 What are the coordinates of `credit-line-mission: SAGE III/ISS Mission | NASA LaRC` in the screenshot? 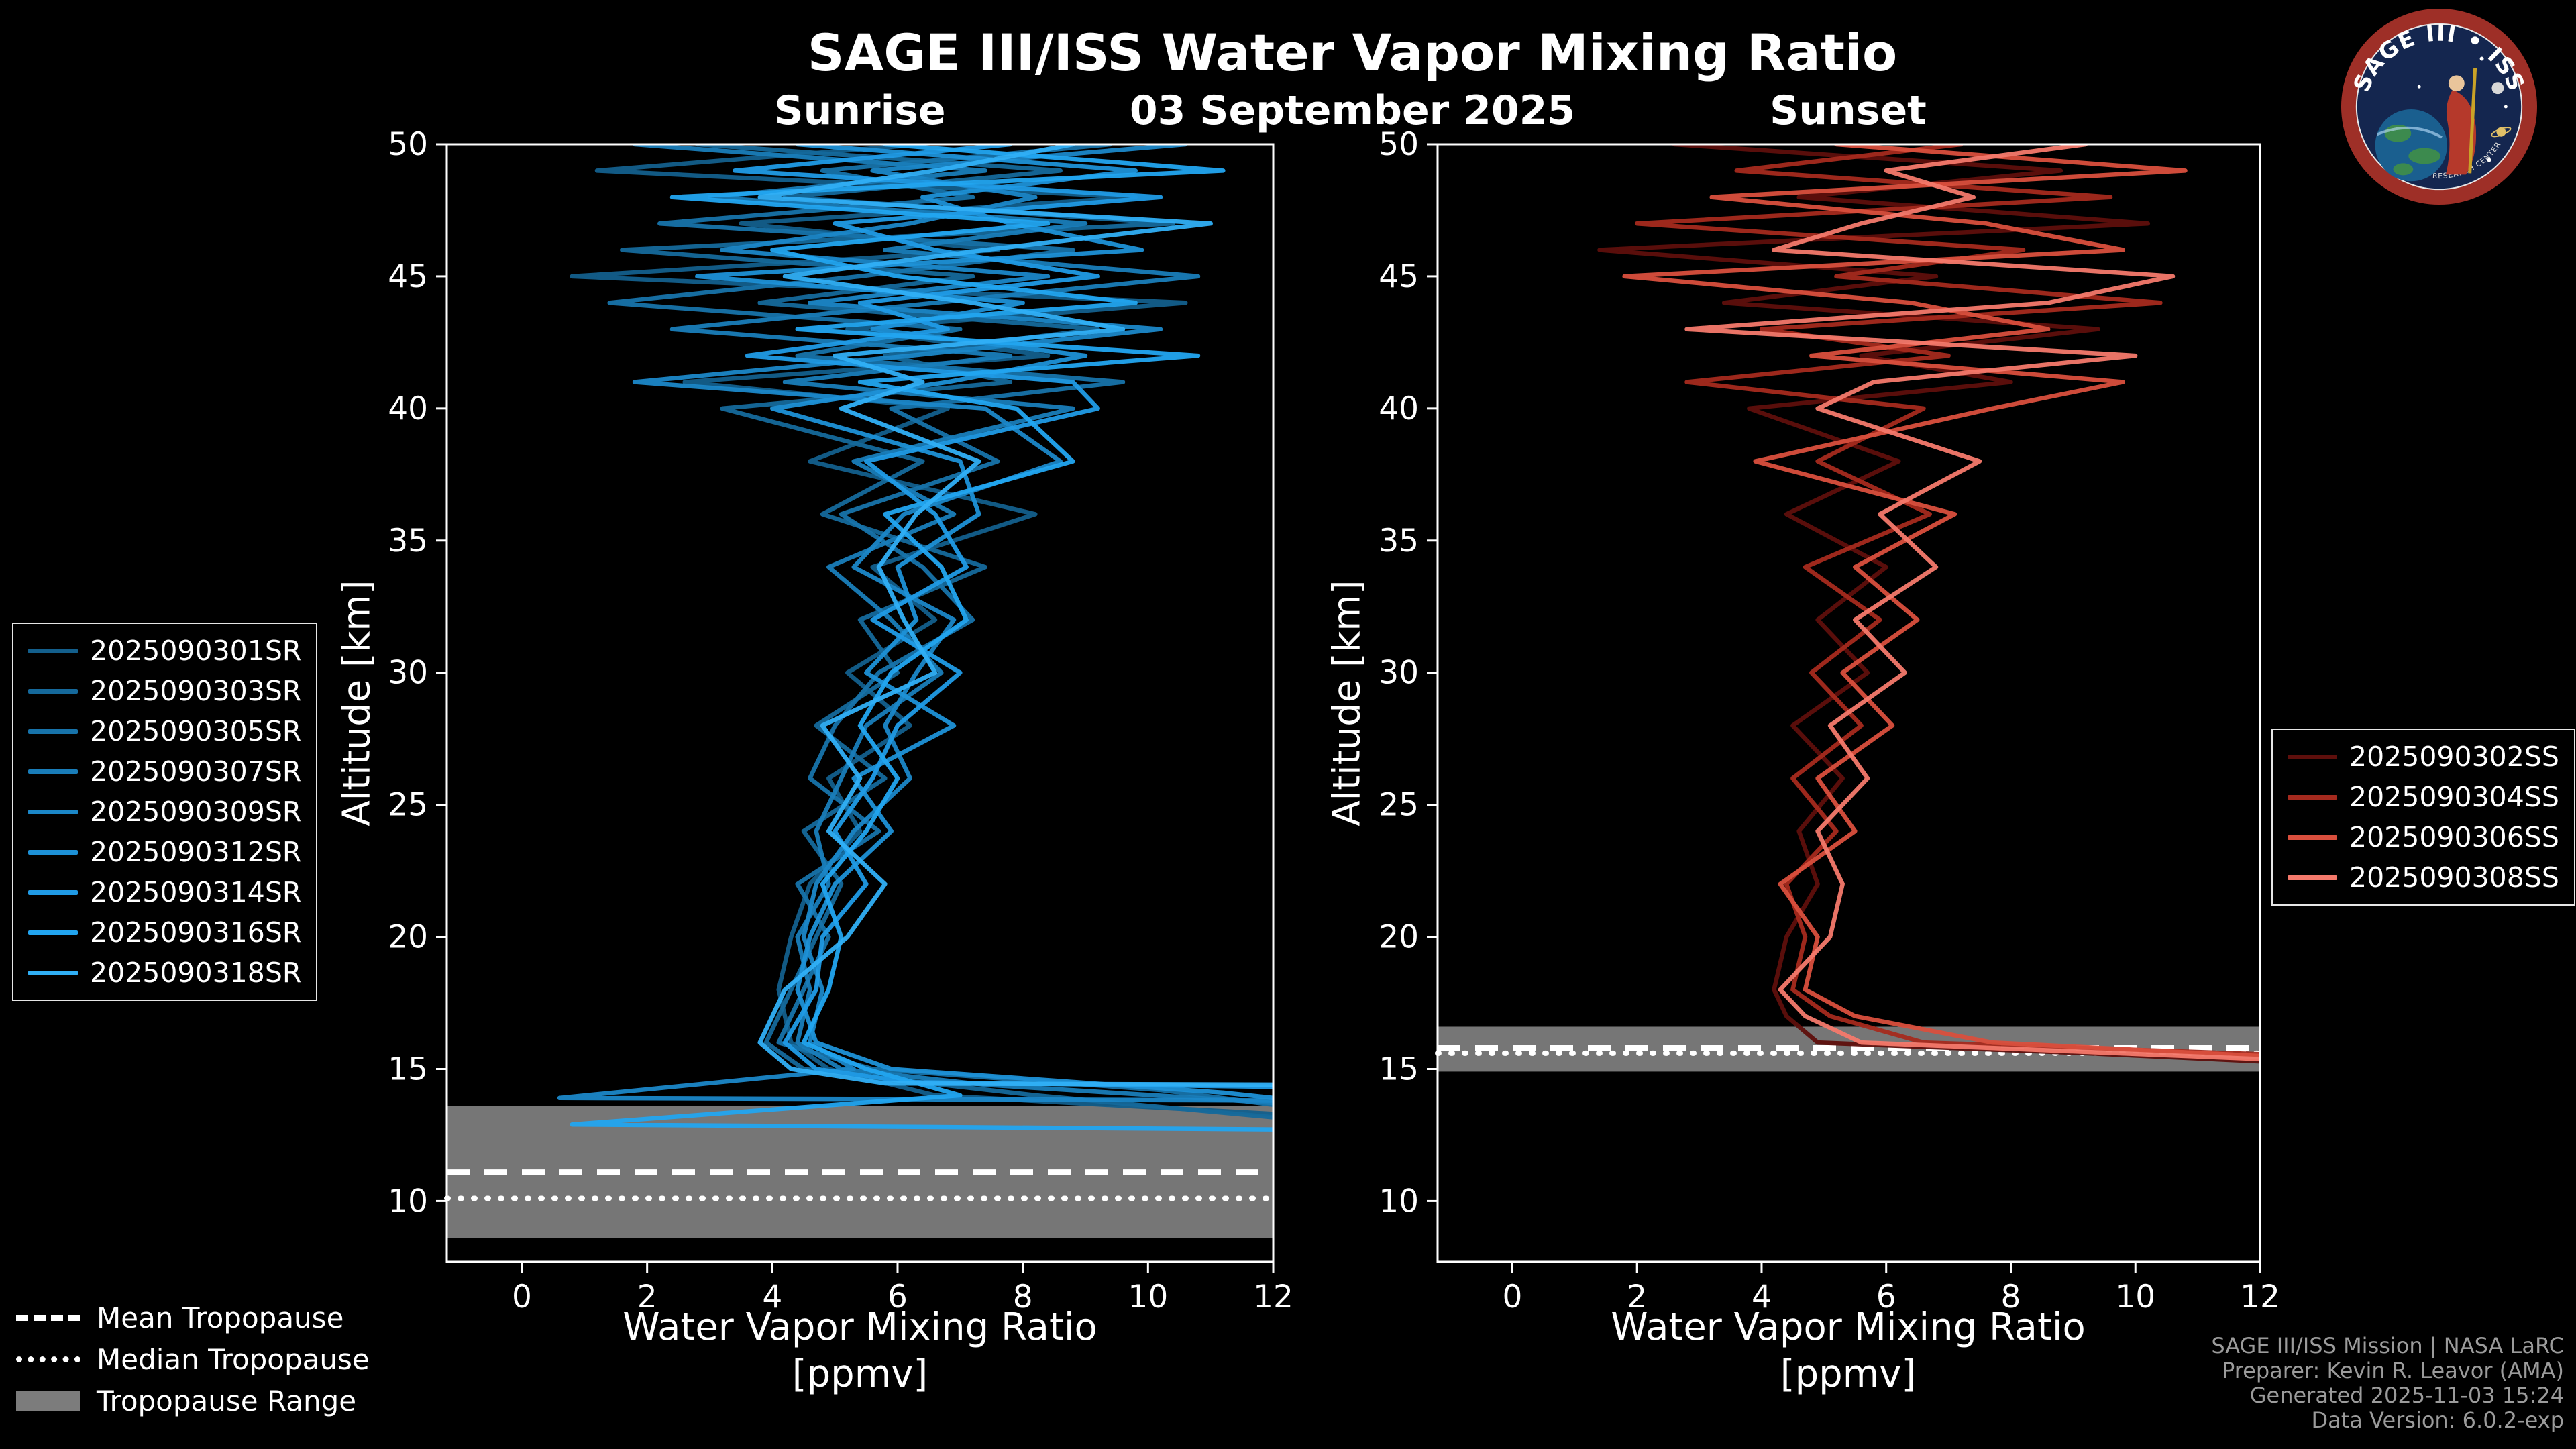 It's located at (2387, 1345).